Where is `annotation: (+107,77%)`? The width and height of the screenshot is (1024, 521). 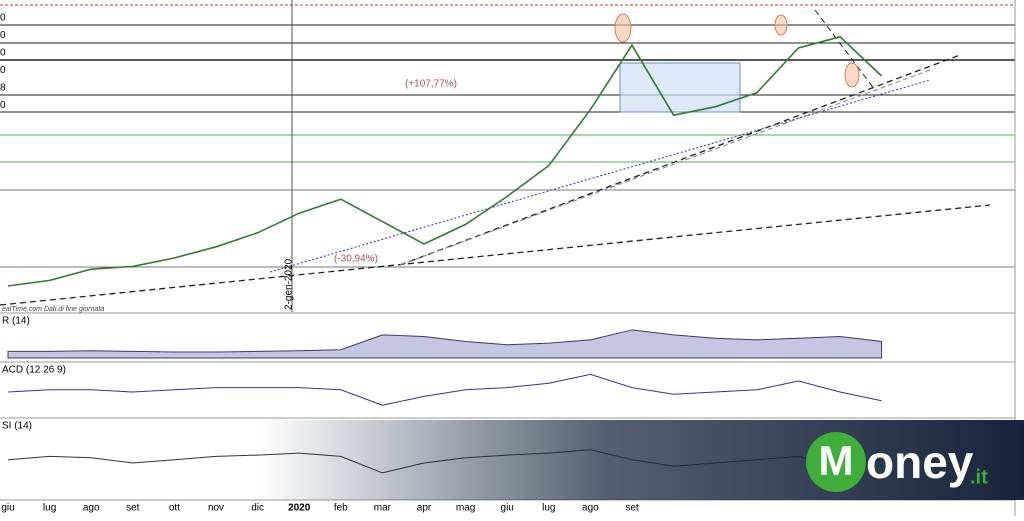 annotation: (+107,77%) is located at coordinates (431, 84).